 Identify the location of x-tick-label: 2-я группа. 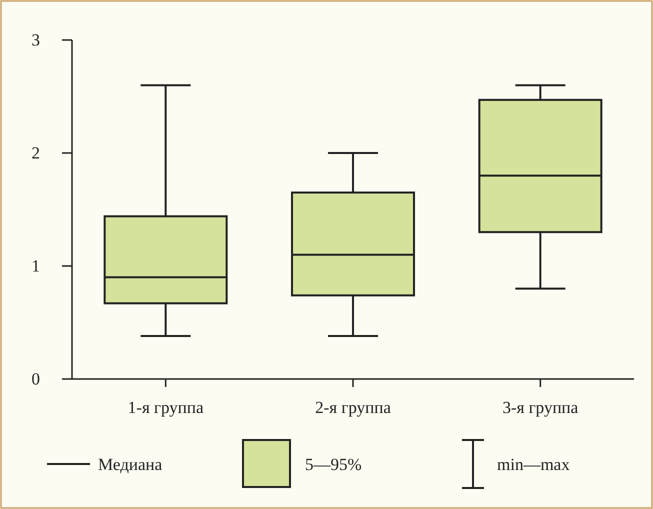
(353, 408).